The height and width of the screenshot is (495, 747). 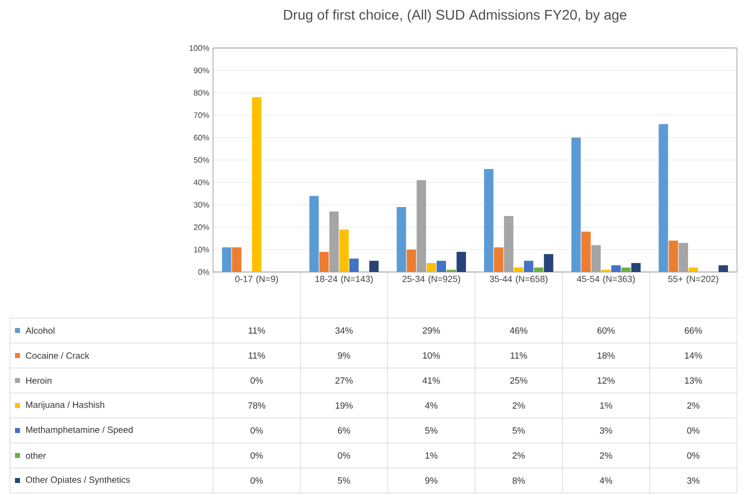 I want to click on legend-label: Marijuana / Hashish, so click(x=65, y=405).